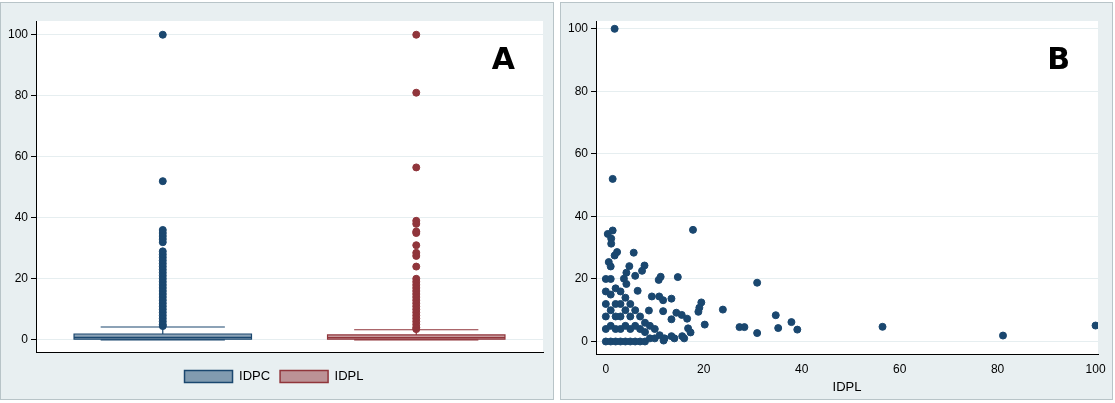  I want to click on x-tick-label: 80, so click(997, 368).